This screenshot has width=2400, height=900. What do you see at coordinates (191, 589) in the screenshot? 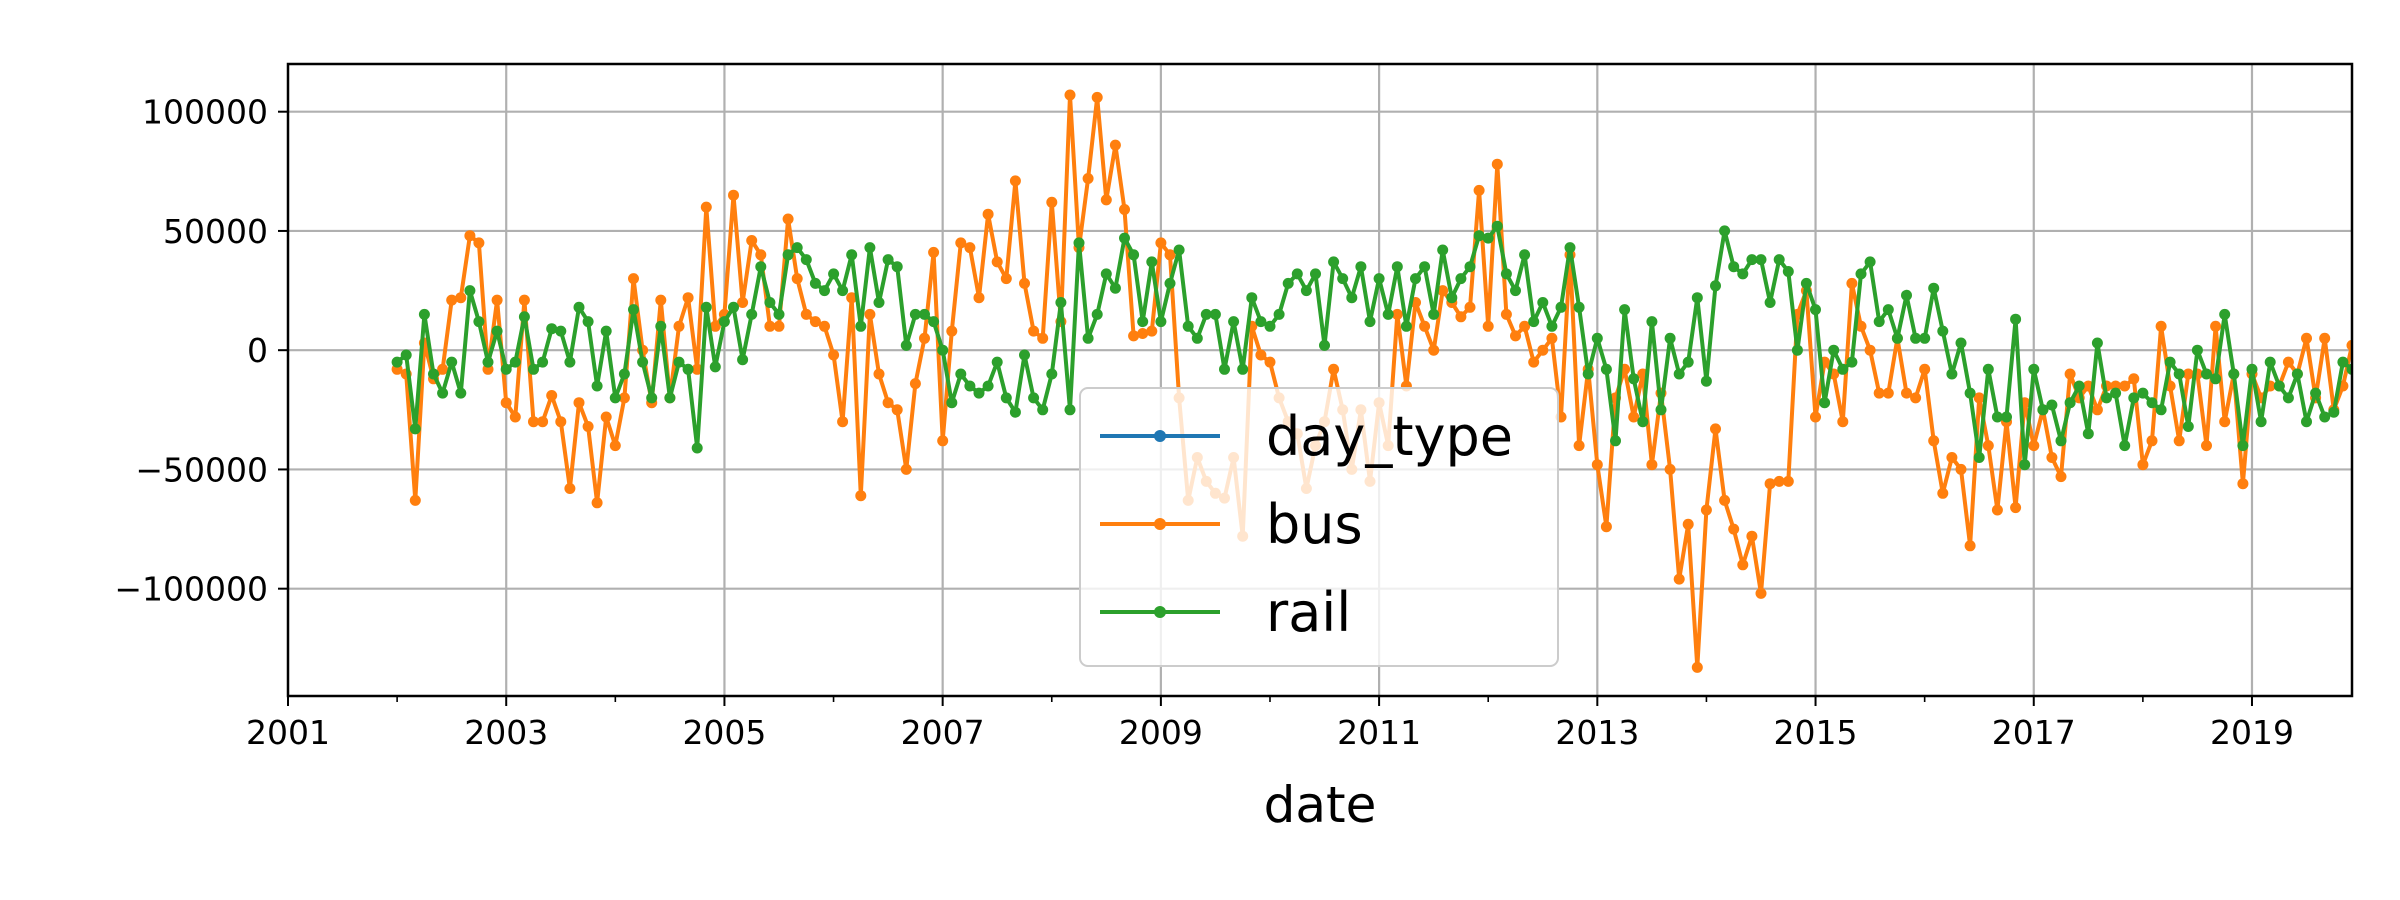
I see `y-tick-label: −100000` at bounding box center [191, 589].